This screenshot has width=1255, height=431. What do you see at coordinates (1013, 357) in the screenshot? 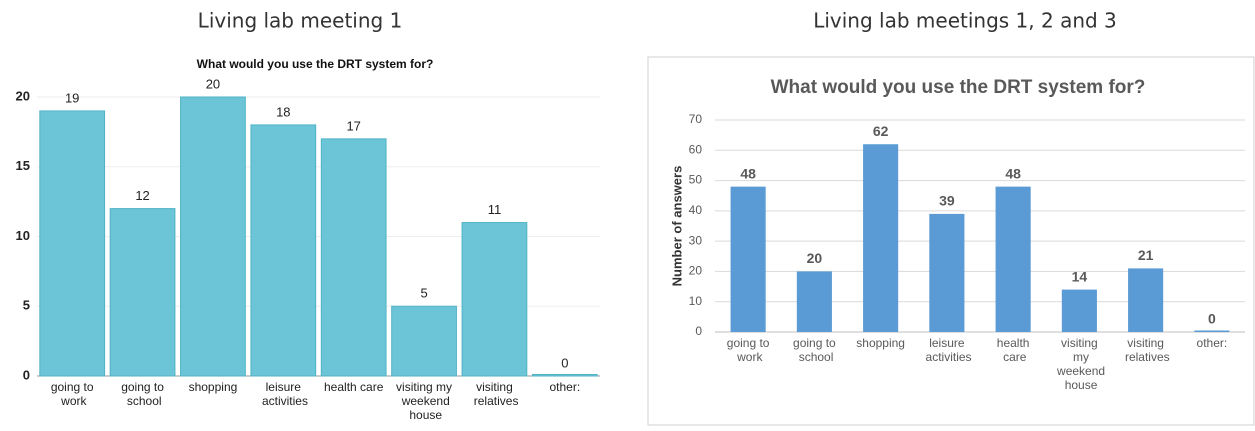
I see `x-tick-label-line: care` at bounding box center [1013, 357].